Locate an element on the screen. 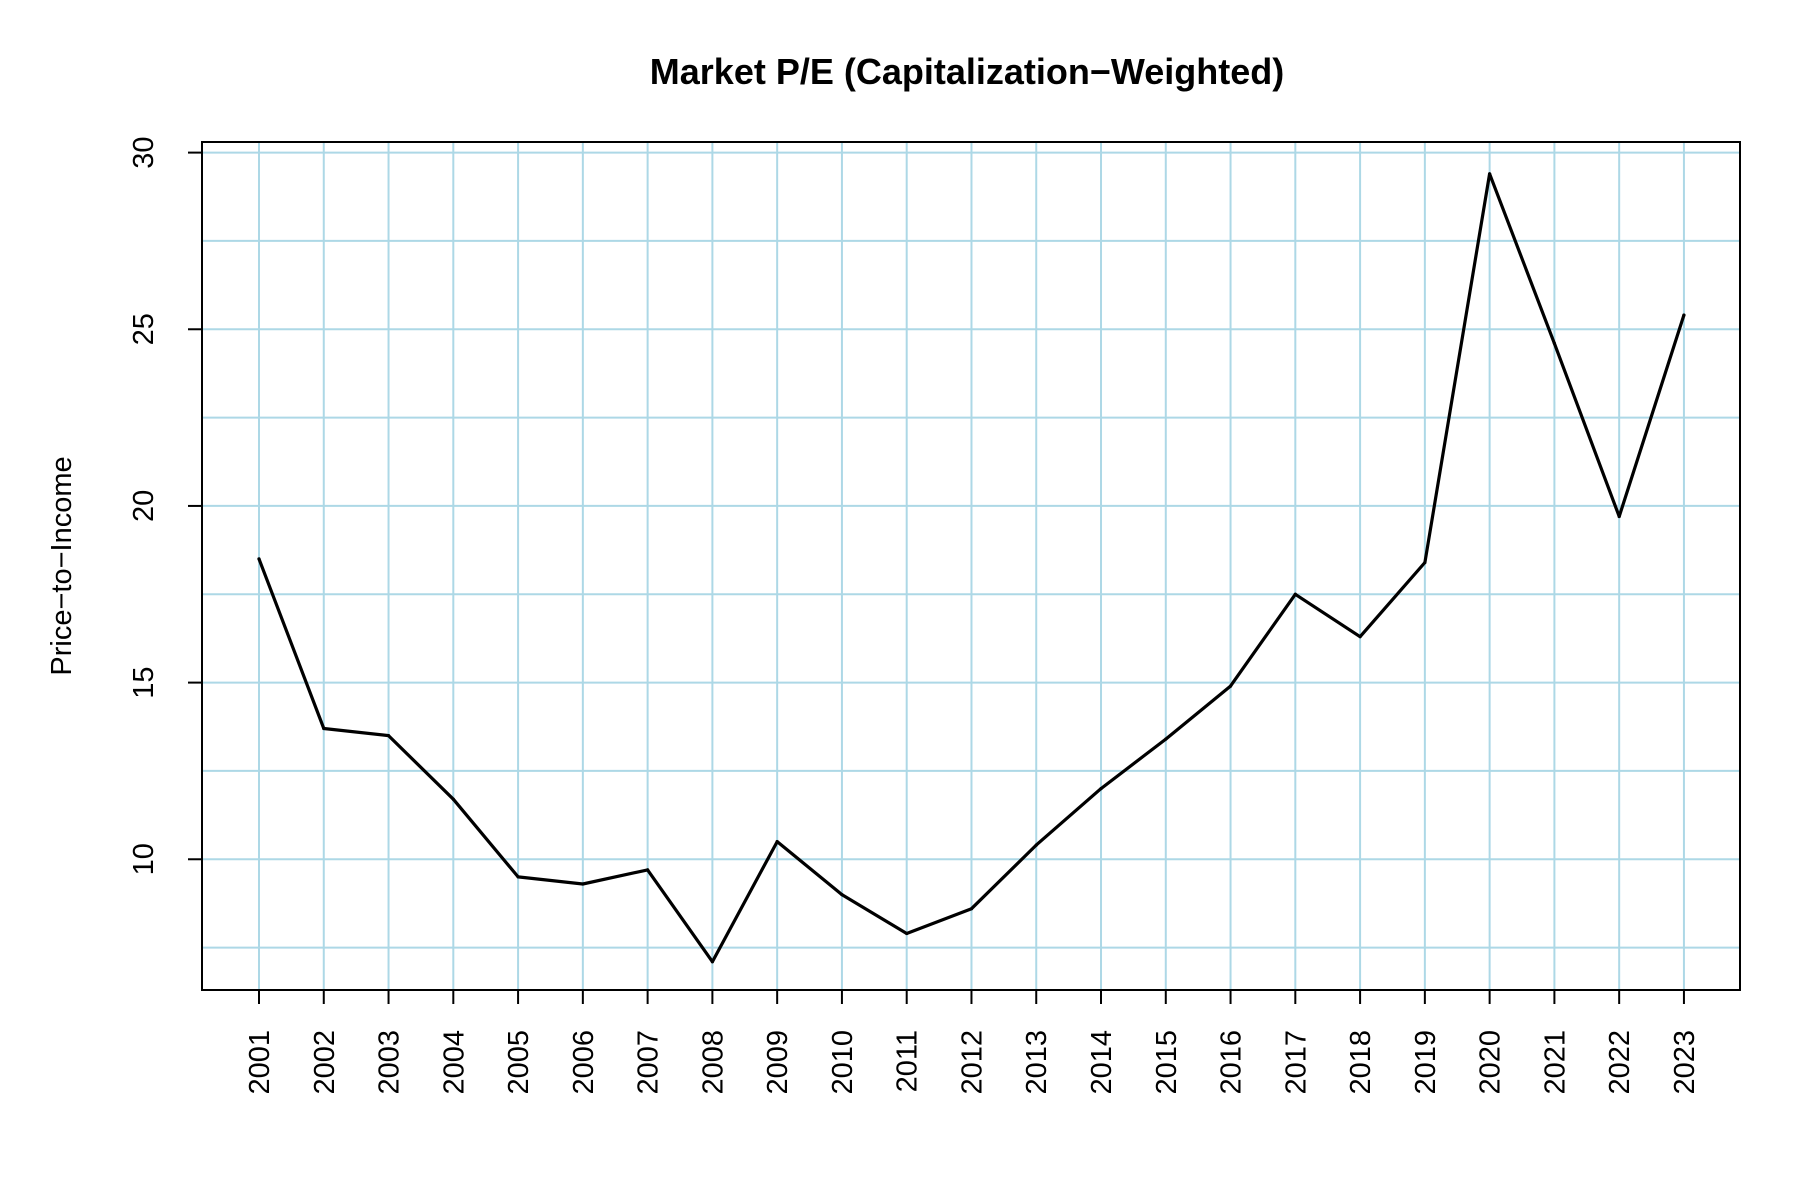  x-tick-label: 2010 is located at coordinates (843, 1062).